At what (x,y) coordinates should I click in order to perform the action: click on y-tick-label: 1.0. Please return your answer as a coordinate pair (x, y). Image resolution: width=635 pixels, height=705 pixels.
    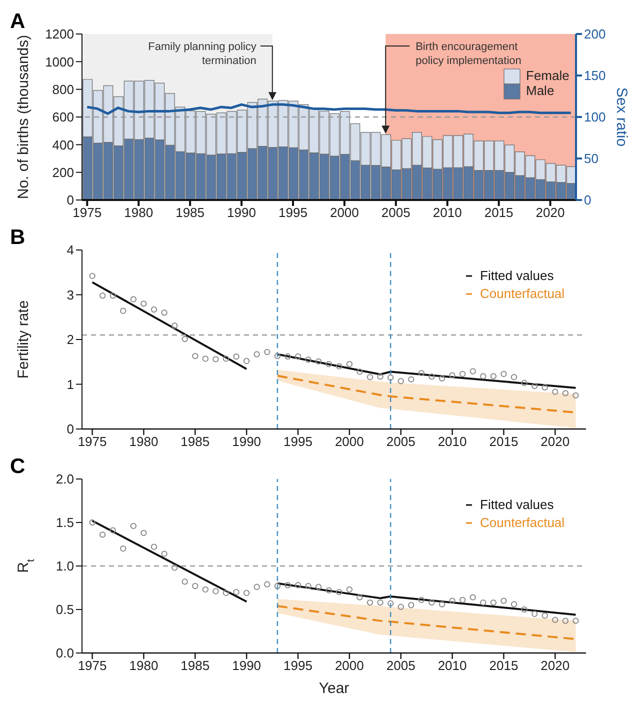
    Looking at the image, I should click on (65, 566).